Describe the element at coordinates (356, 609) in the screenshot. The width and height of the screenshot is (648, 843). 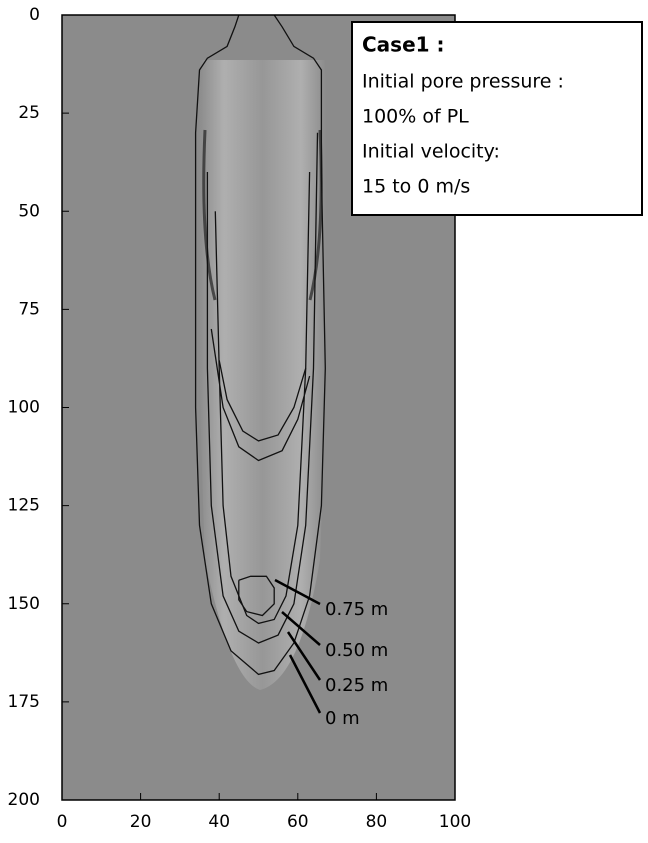
I see `contour-label: 0.75 m` at that location.